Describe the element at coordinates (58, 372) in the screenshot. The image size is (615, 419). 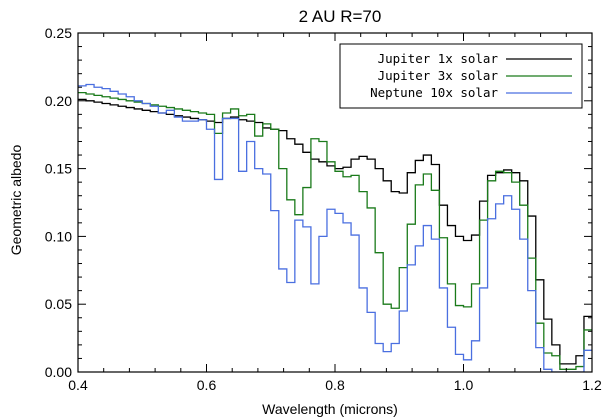
I see `y-tick-label: 0.00` at that location.